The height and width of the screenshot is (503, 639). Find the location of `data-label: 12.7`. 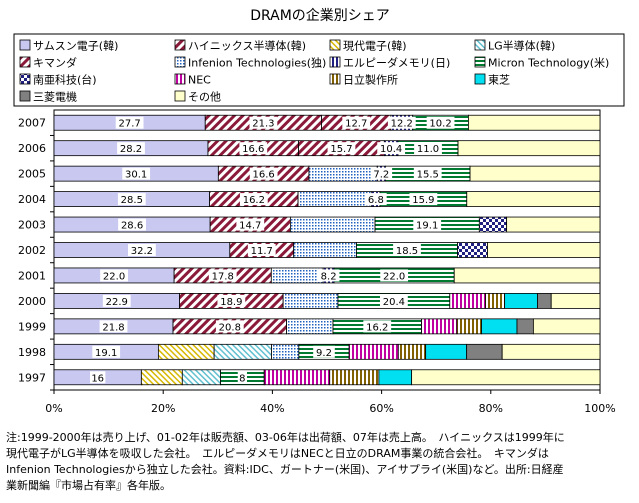

data-label: 12.7 is located at coordinates (356, 124).